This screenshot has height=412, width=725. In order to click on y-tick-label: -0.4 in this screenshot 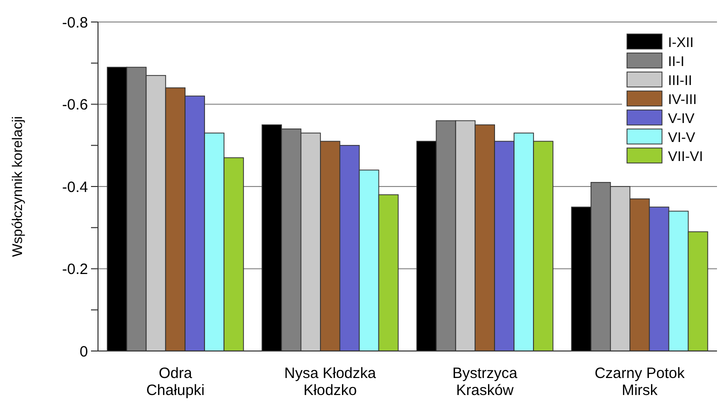, I will do `click(75, 187)`.